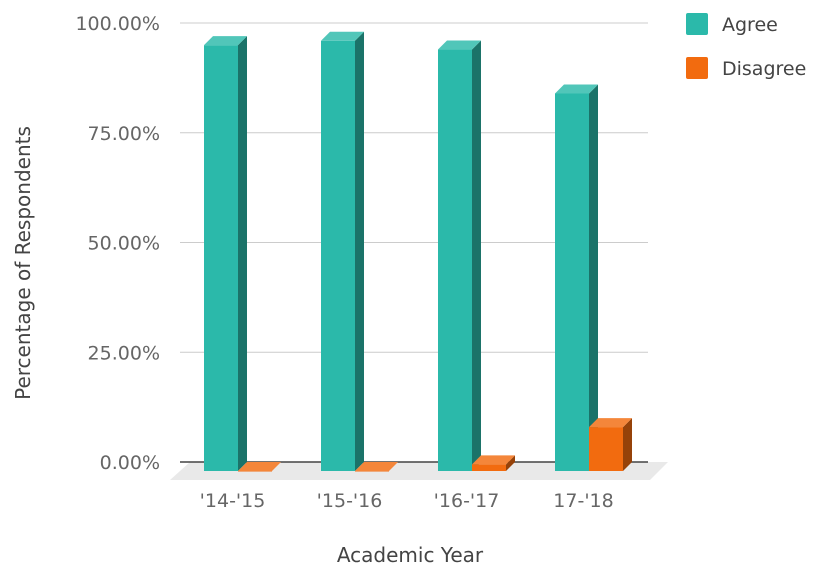 This screenshot has height=569, width=820. I want to click on y-tick-label: 0.00%, so click(130, 463).